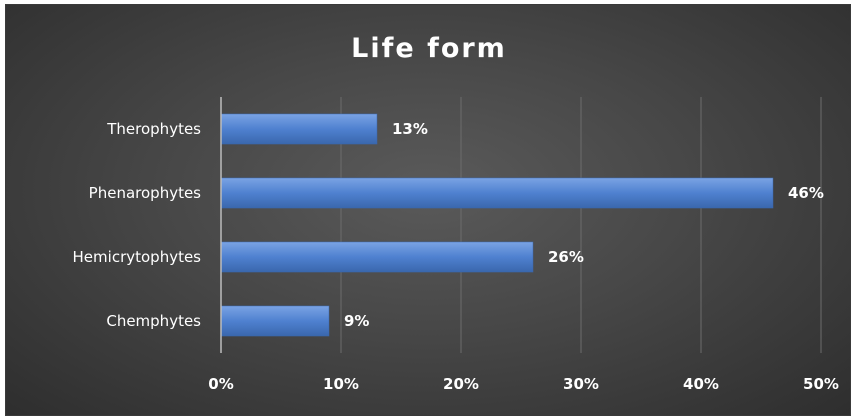  I want to click on category-label: Therophytes, so click(153, 129).